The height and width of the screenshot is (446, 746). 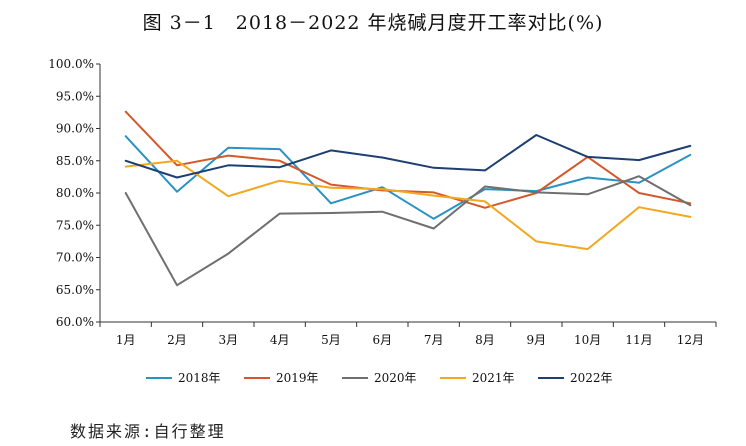 I want to click on x-tick-label: 2月, so click(x=177, y=340).